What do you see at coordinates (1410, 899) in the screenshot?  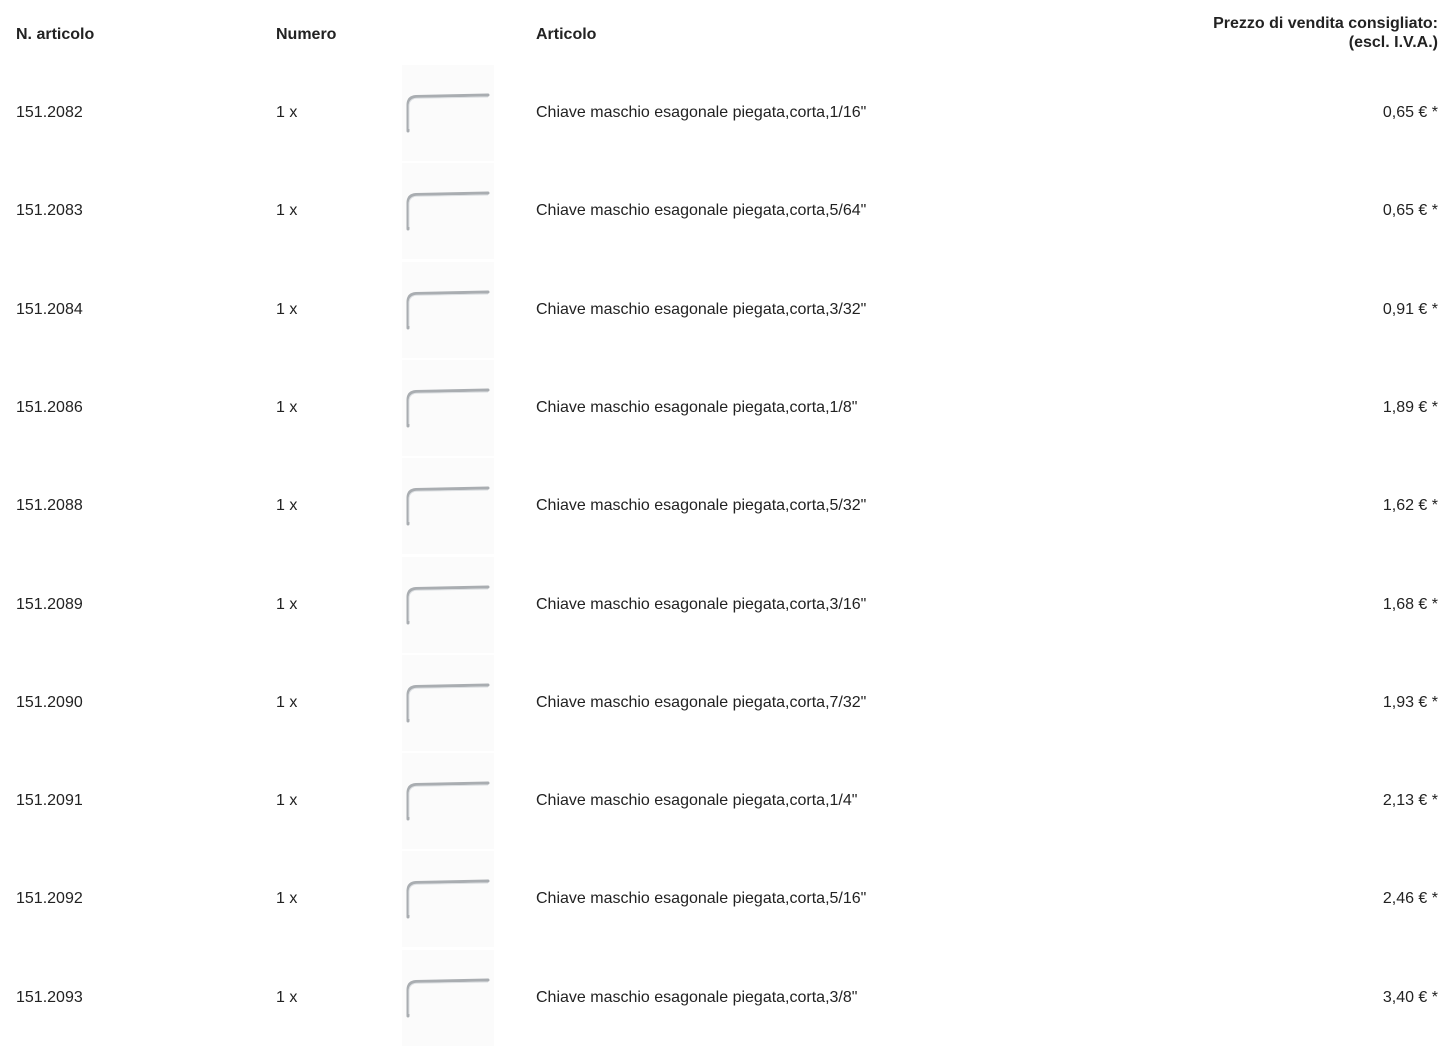 I see `price: 2,46 € *` at bounding box center [1410, 899].